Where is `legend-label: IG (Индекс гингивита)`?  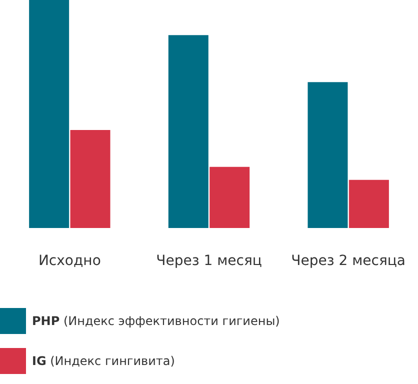 legend-label: IG (Индекс гингивита) is located at coordinates (103, 361).